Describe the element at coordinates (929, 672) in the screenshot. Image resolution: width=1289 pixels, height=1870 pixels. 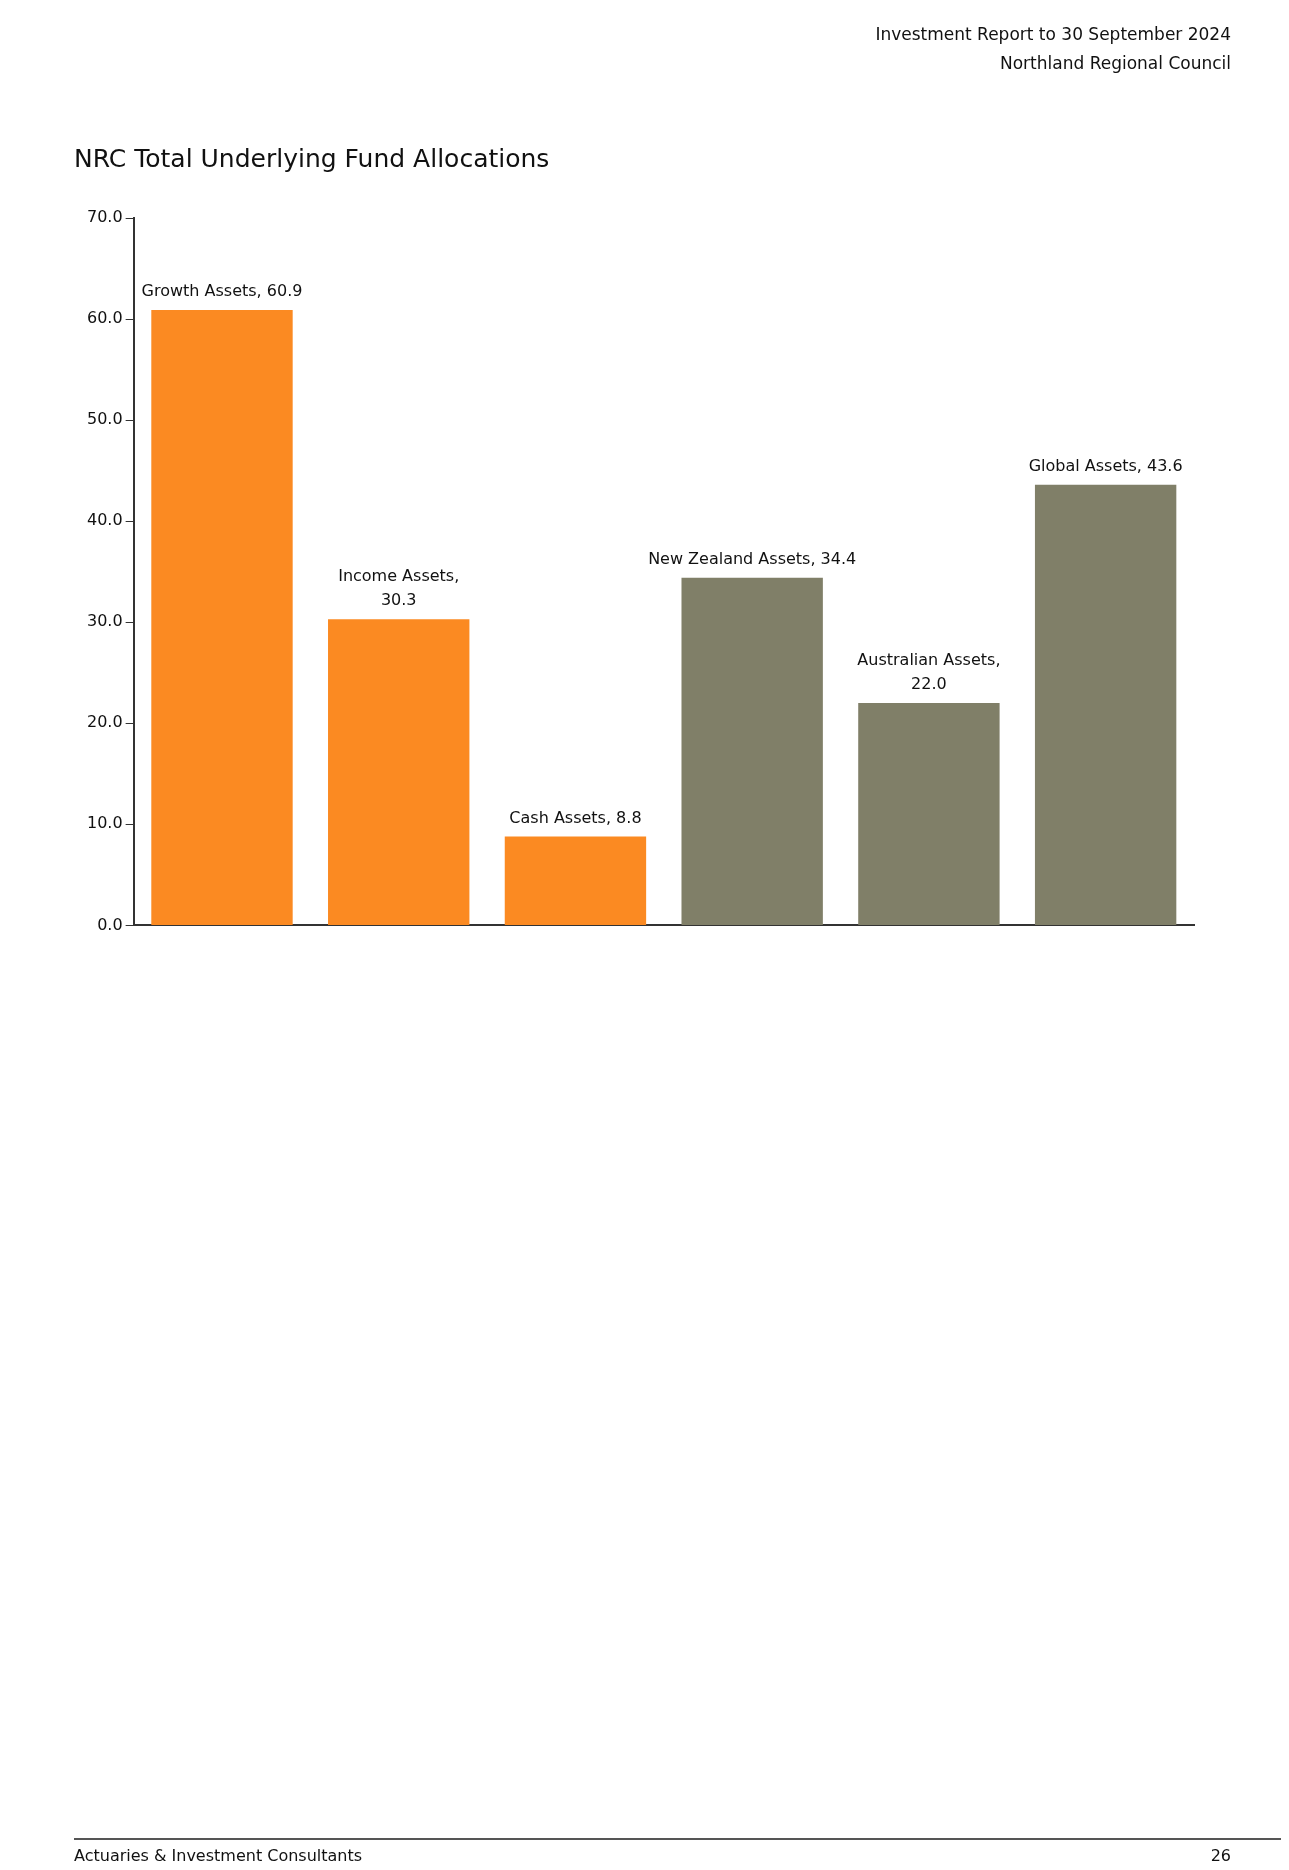
I see `data-label: Australian Assets, 22.0` at that location.